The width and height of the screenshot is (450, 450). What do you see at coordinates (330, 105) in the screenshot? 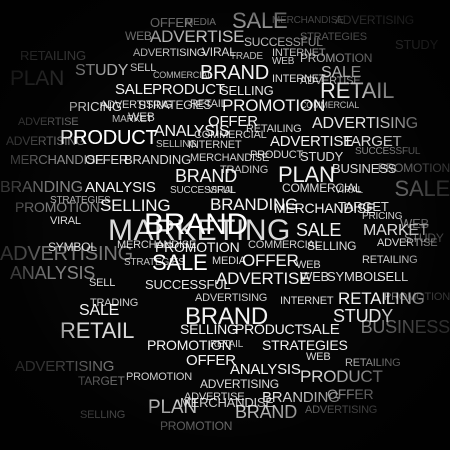
I see `word-commercial: COMMERCIAL` at bounding box center [330, 105].